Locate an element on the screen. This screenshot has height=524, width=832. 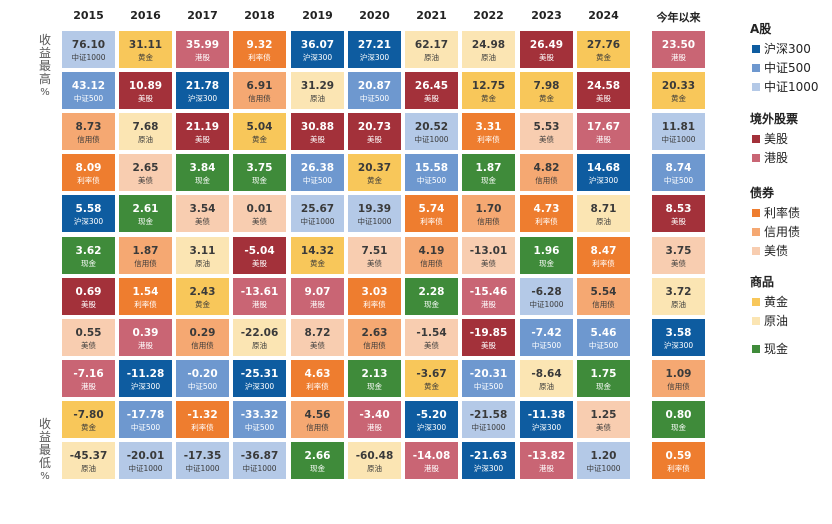
quilt-cell: -17.35 中证1000 is located at coordinates (202, 460).